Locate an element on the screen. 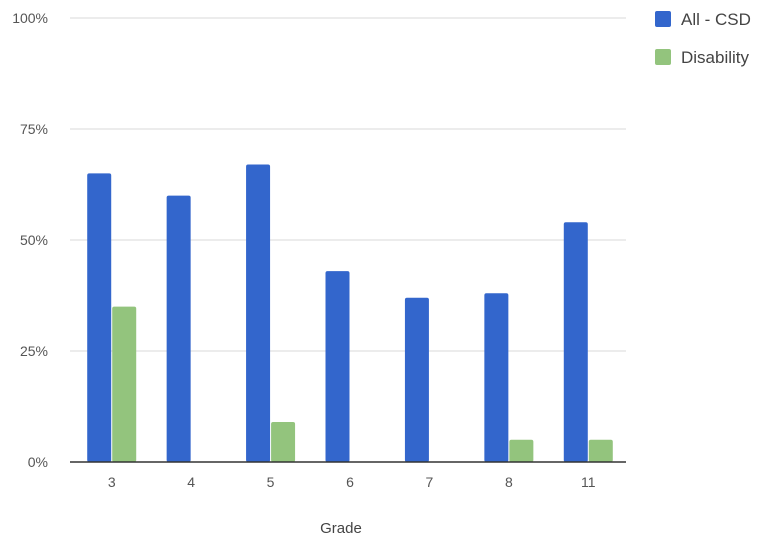 This screenshot has width=761, height=540. y-tick-label: 100% is located at coordinates (30, 18).